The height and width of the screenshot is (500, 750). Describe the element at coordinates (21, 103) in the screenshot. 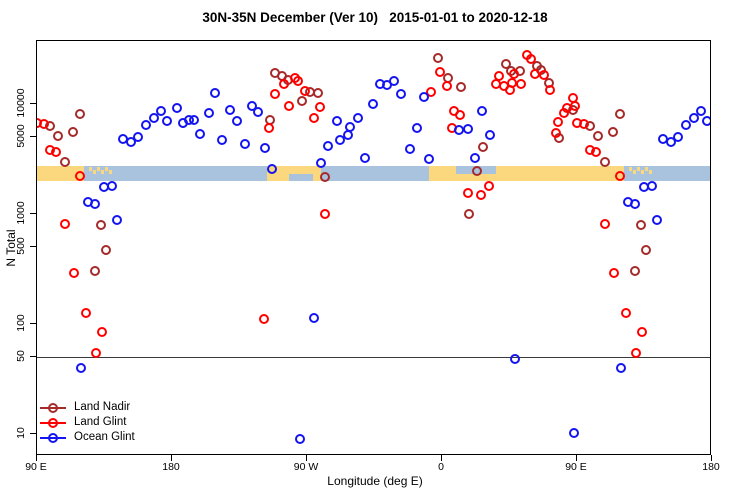

I see `y-tick-label: 10000` at that location.